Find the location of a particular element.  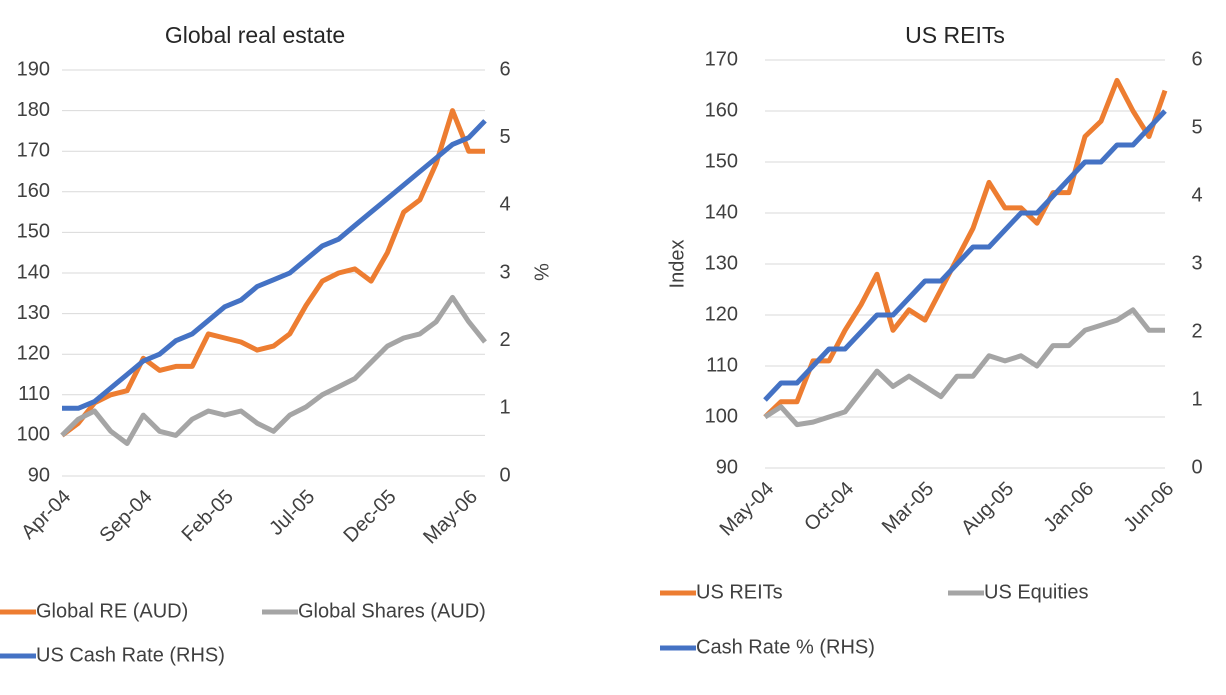

x-tick-label: May-06 is located at coordinates (450, 517).